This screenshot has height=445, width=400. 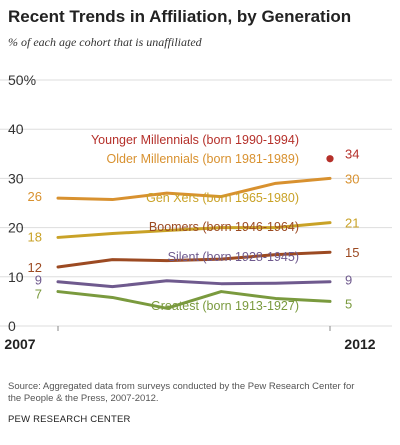 What do you see at coordinates (22, 203) in the screenshot?
I see `y-axis: 0 10 20 30 40 50%` at bounding box center [22, 203].